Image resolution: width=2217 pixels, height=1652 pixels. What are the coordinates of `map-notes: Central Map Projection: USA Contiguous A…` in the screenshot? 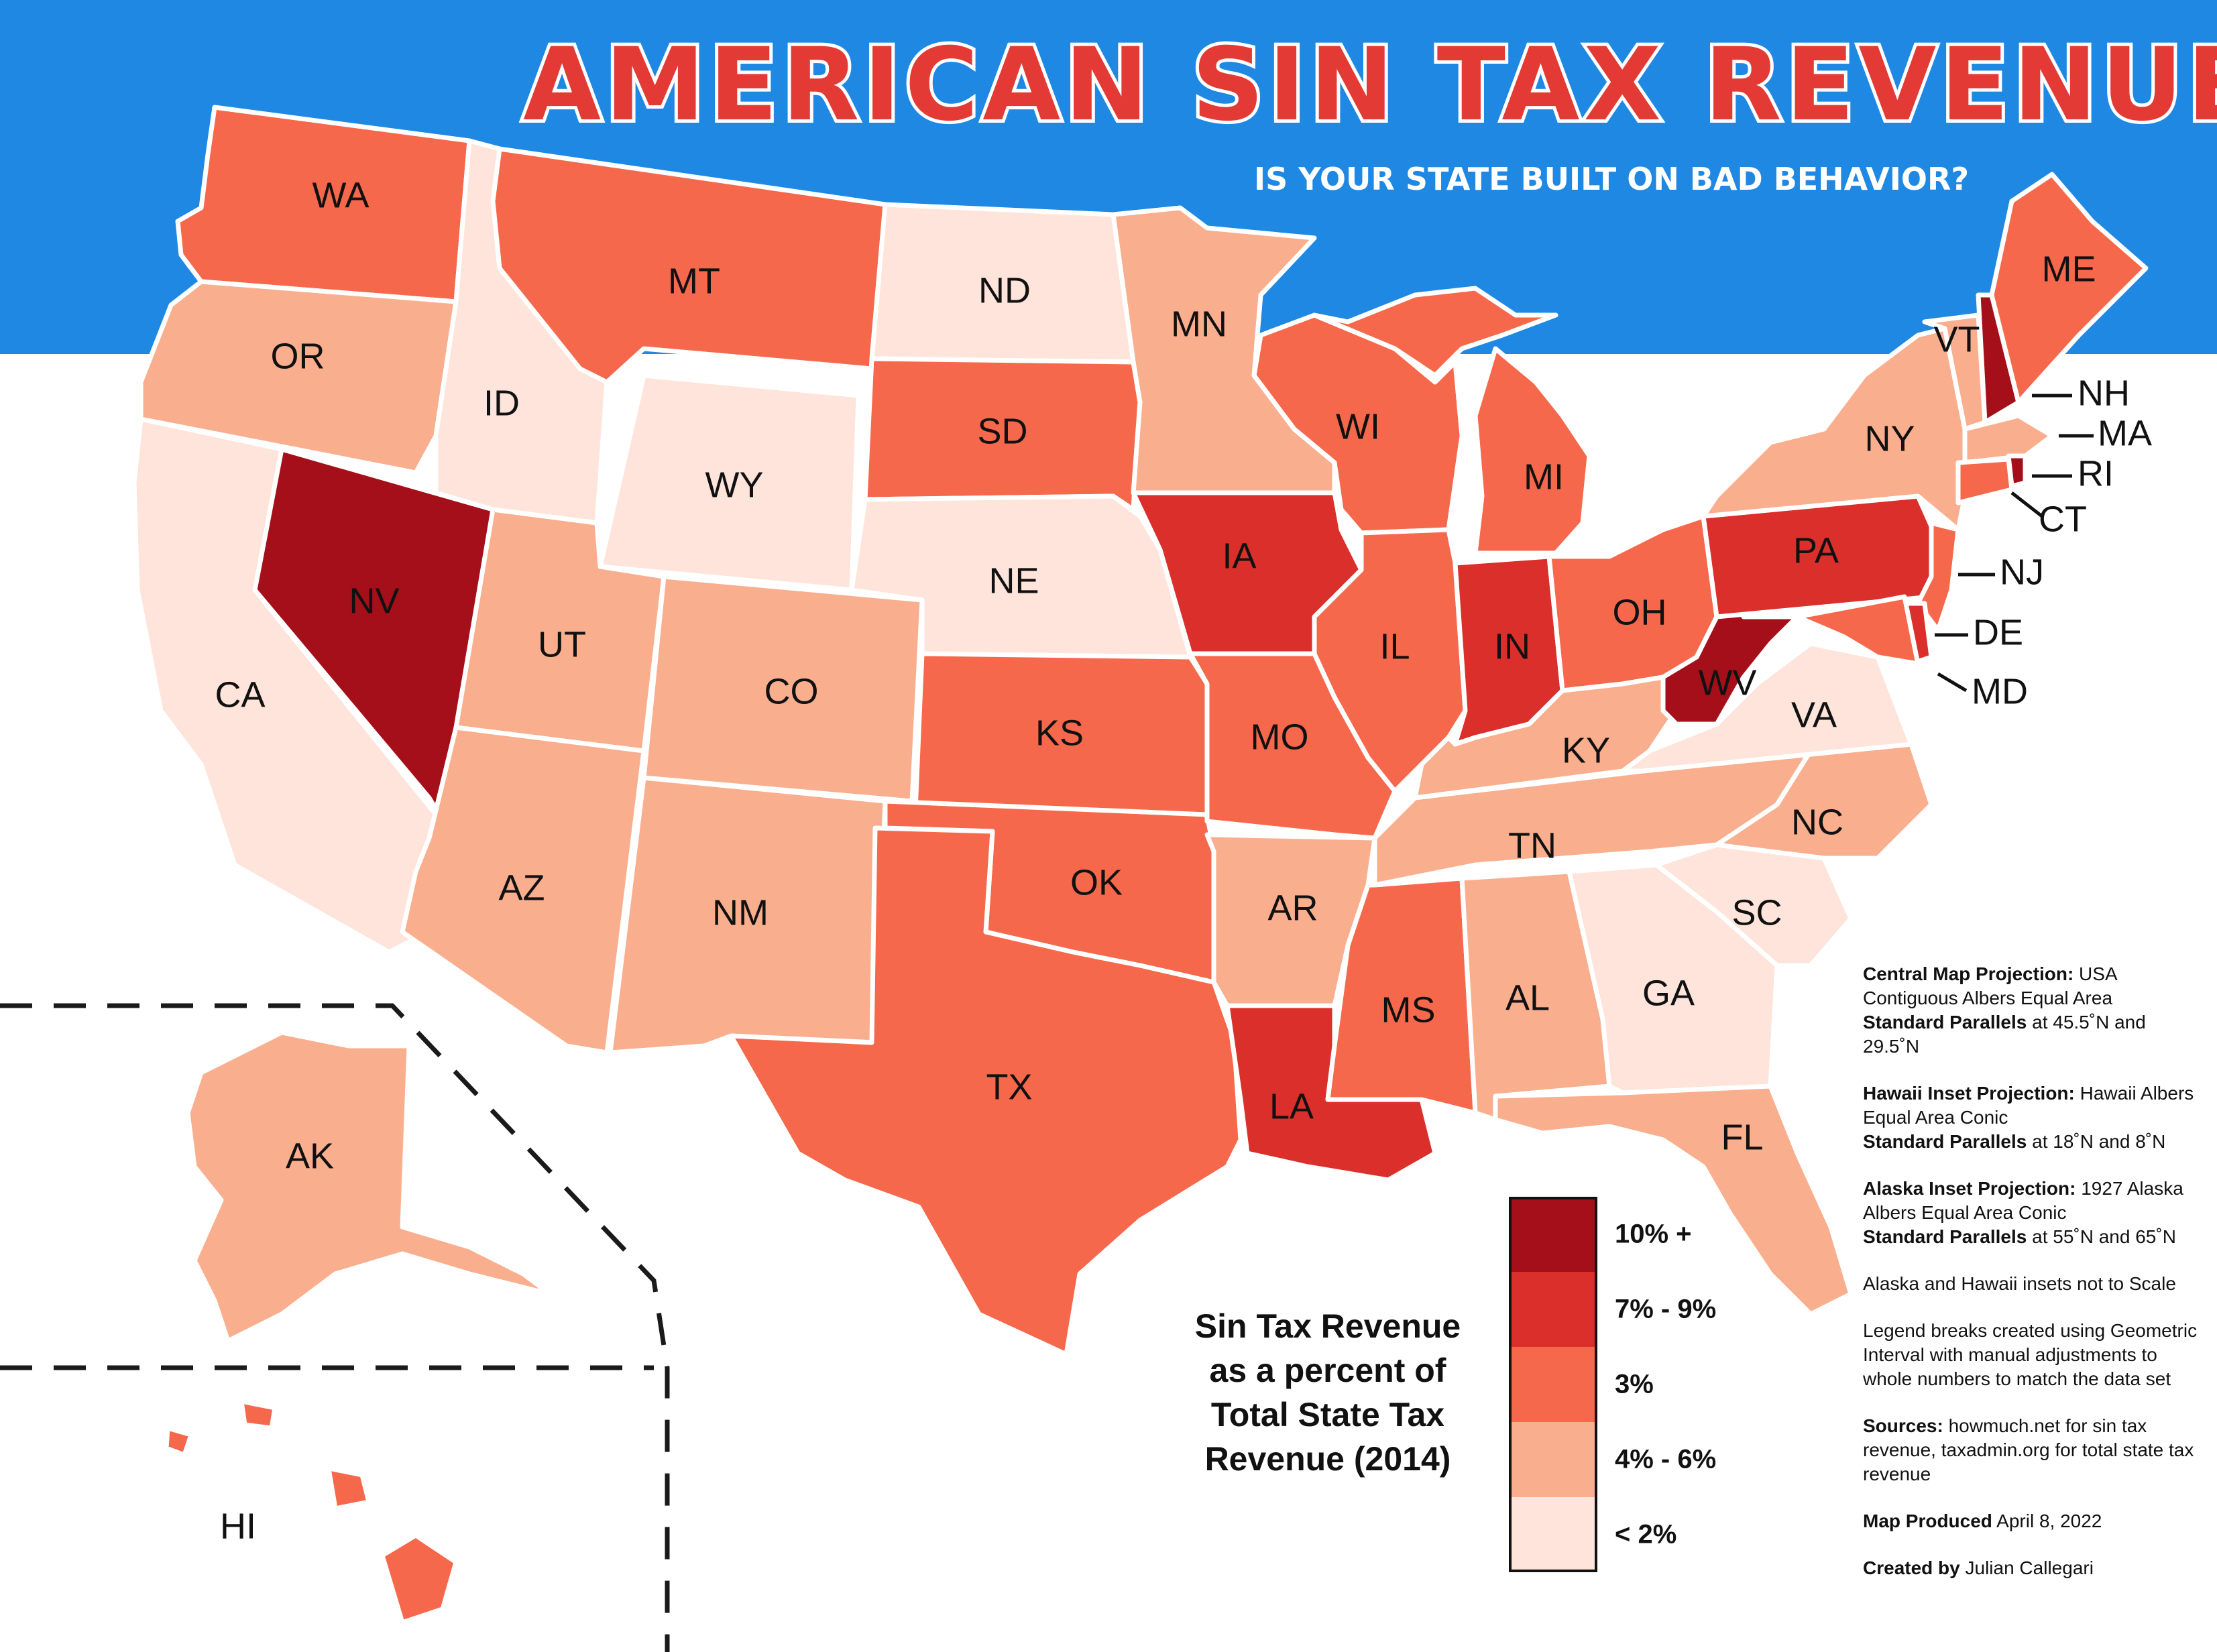 It's located at (2030, 1282).